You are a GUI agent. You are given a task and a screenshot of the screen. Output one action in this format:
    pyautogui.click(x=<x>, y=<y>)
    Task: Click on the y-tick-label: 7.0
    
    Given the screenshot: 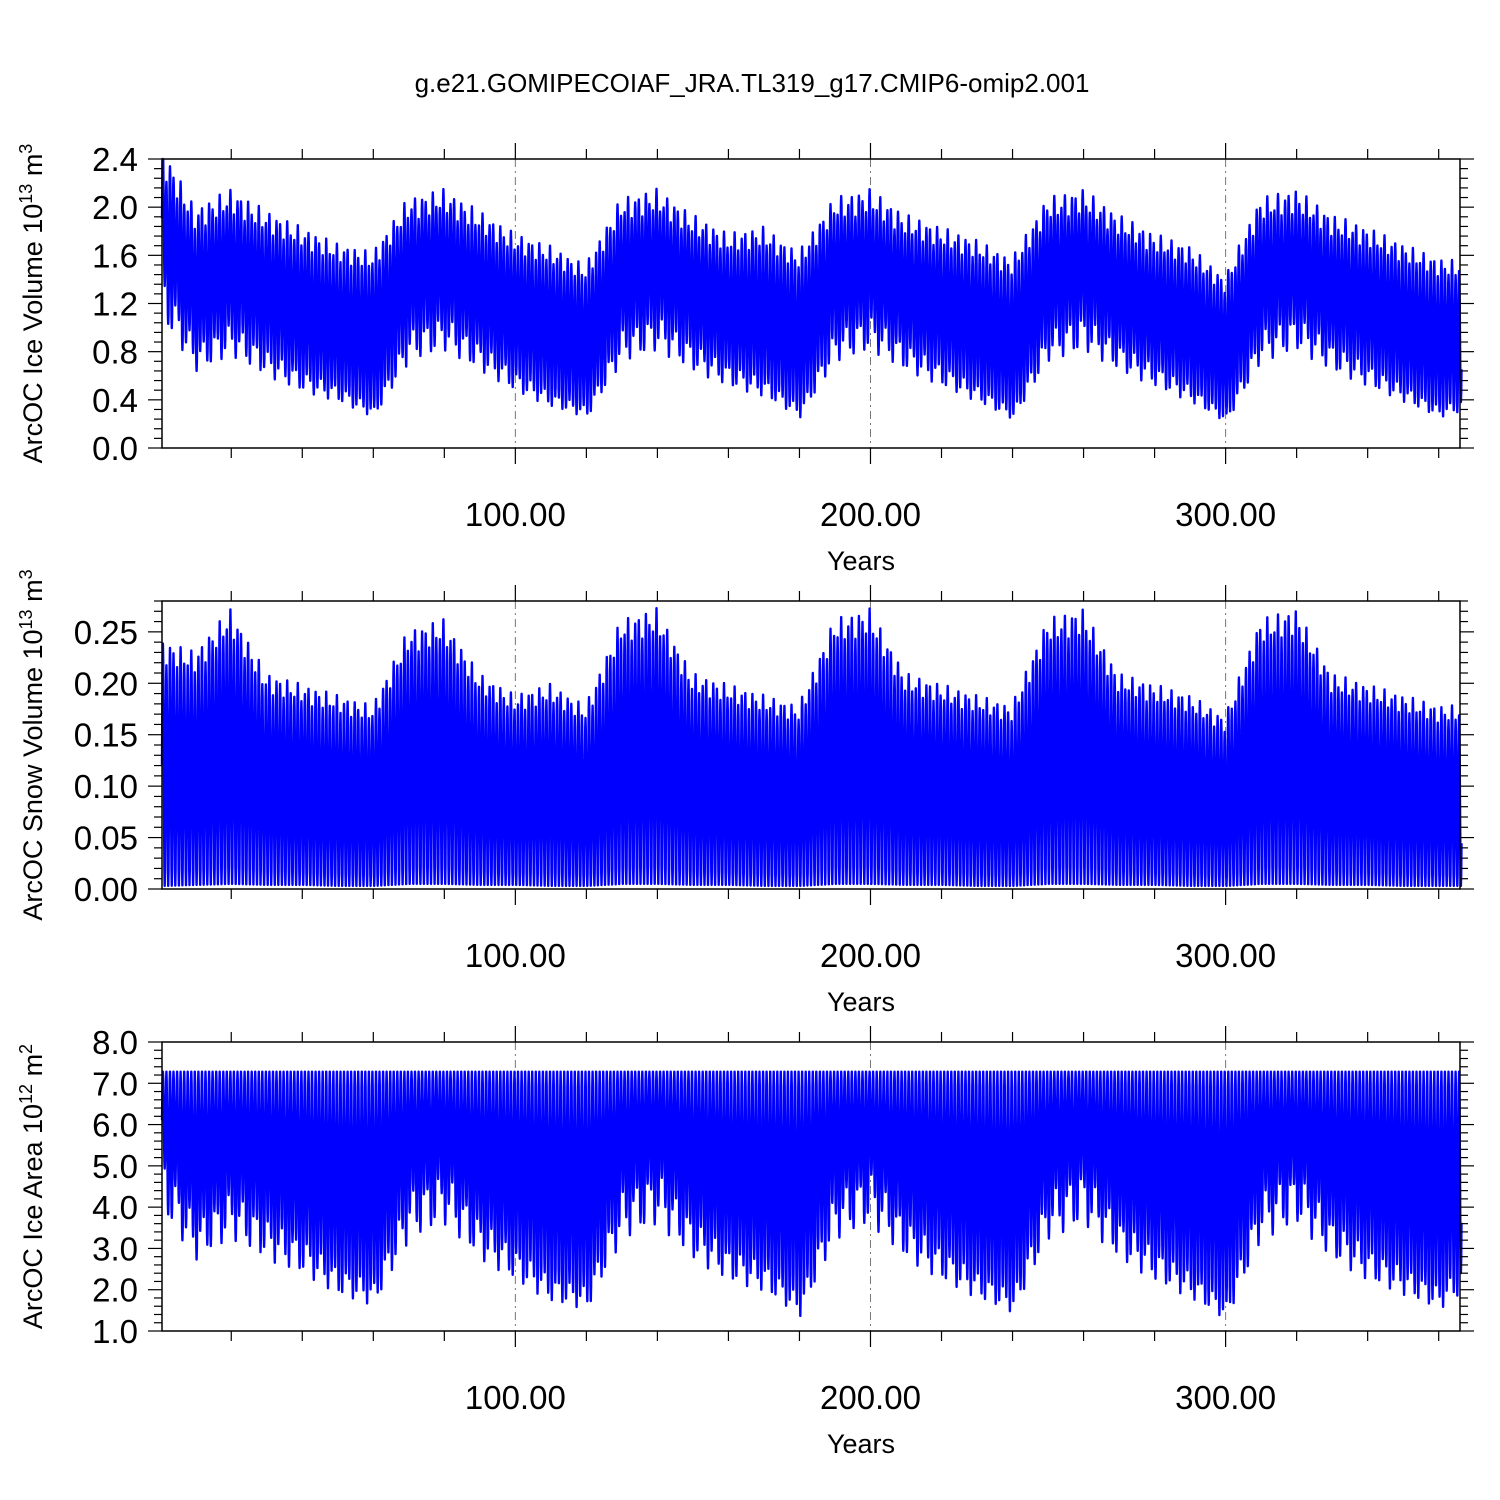 What is the action you would take?
    pyautogui.click(x=115, y=1083)
    